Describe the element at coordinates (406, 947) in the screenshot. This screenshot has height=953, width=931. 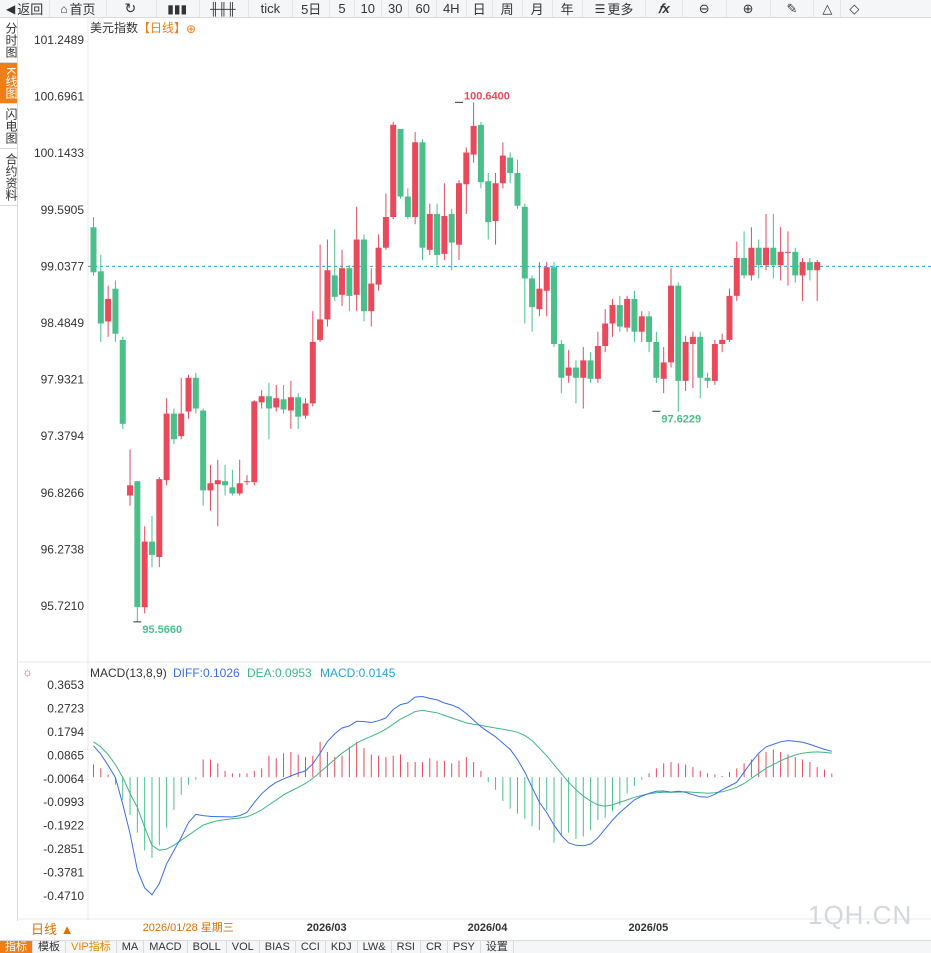
I see `indicator-tab-rsi: RSI` at that location.